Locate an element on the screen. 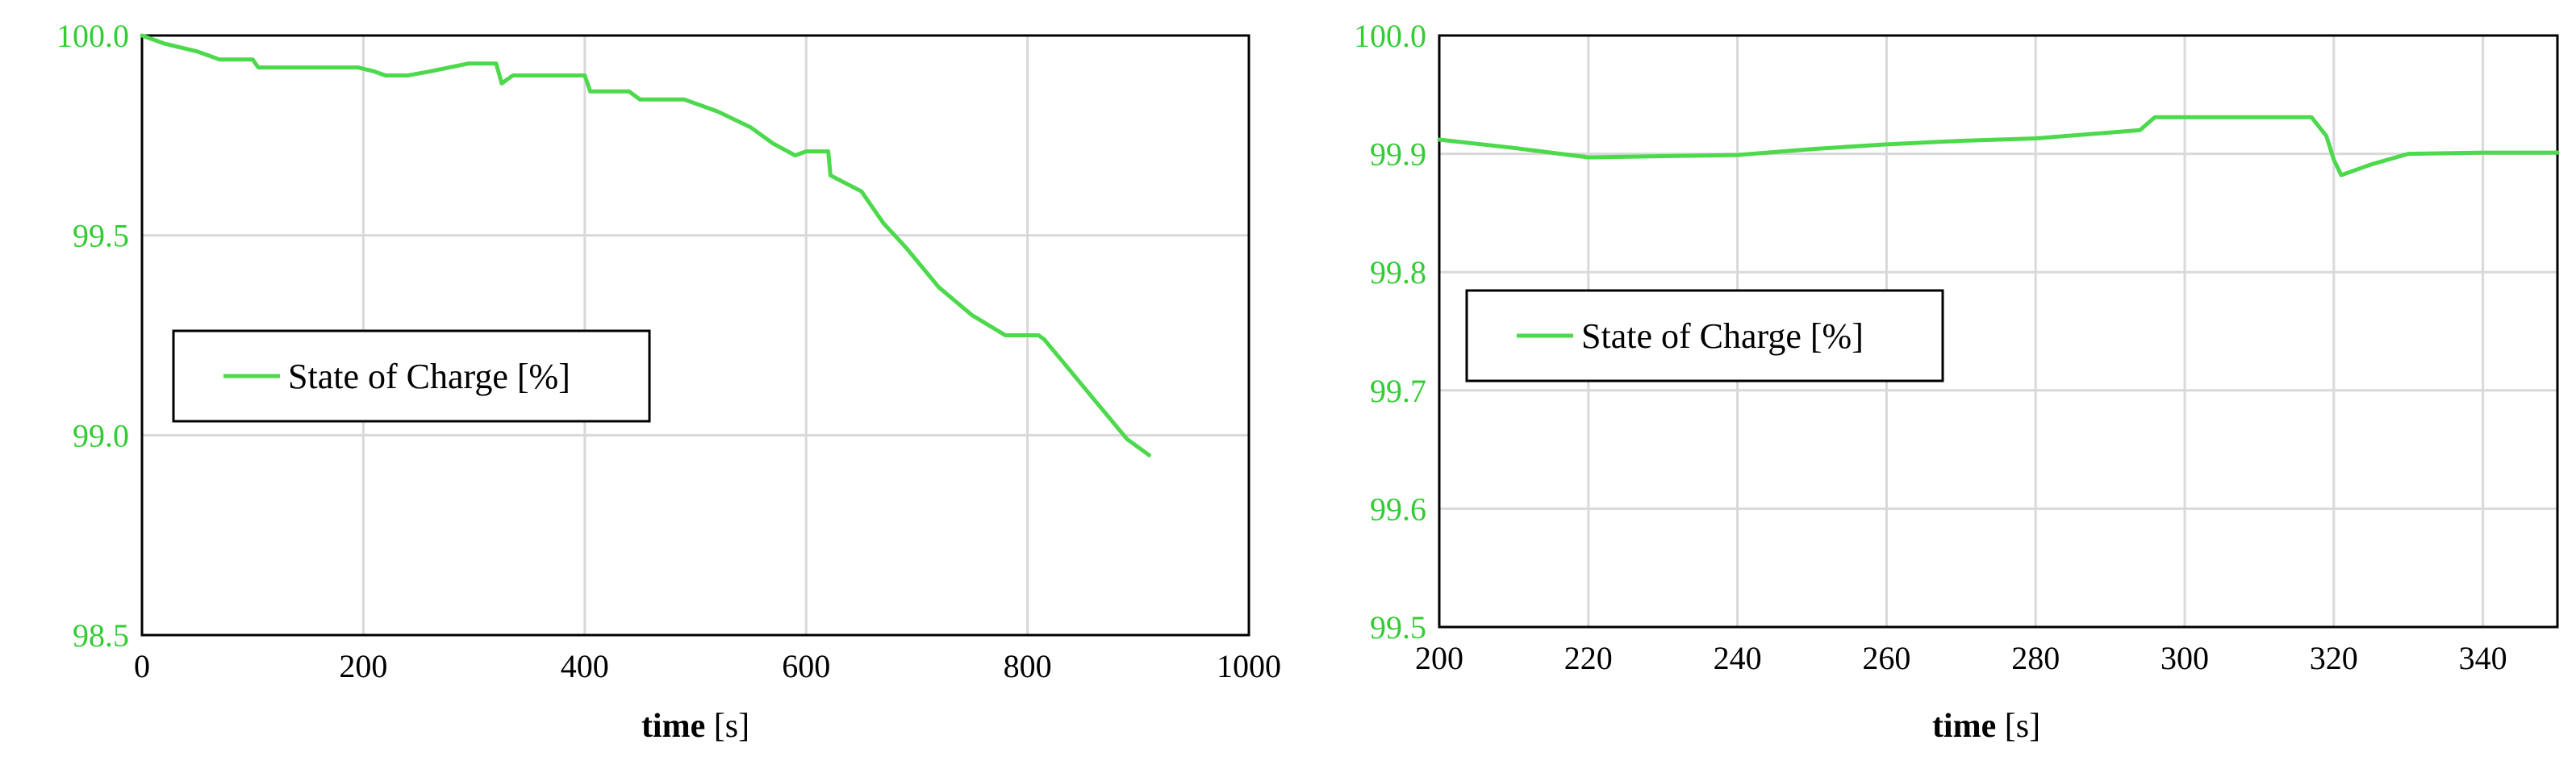 This screenshot has height=765, width=2576. x-tick-label: 340 is located at coordinates (2483, 658).